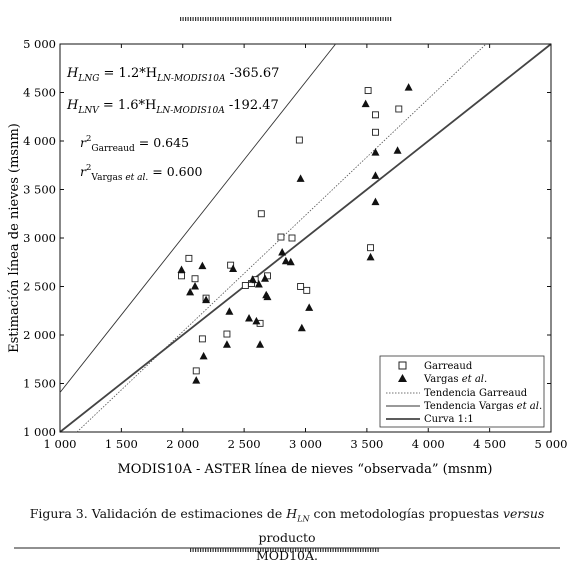 The width and height of the screenshot is (574, 577). I want to click on caption-versus: versus, so click(523, 513).